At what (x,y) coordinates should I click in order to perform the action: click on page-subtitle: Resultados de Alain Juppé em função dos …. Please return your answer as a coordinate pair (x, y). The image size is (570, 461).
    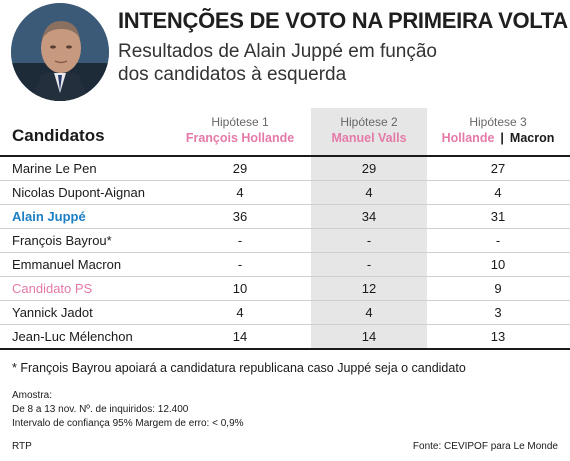
    Looking at the image, I should click on (277, 63).